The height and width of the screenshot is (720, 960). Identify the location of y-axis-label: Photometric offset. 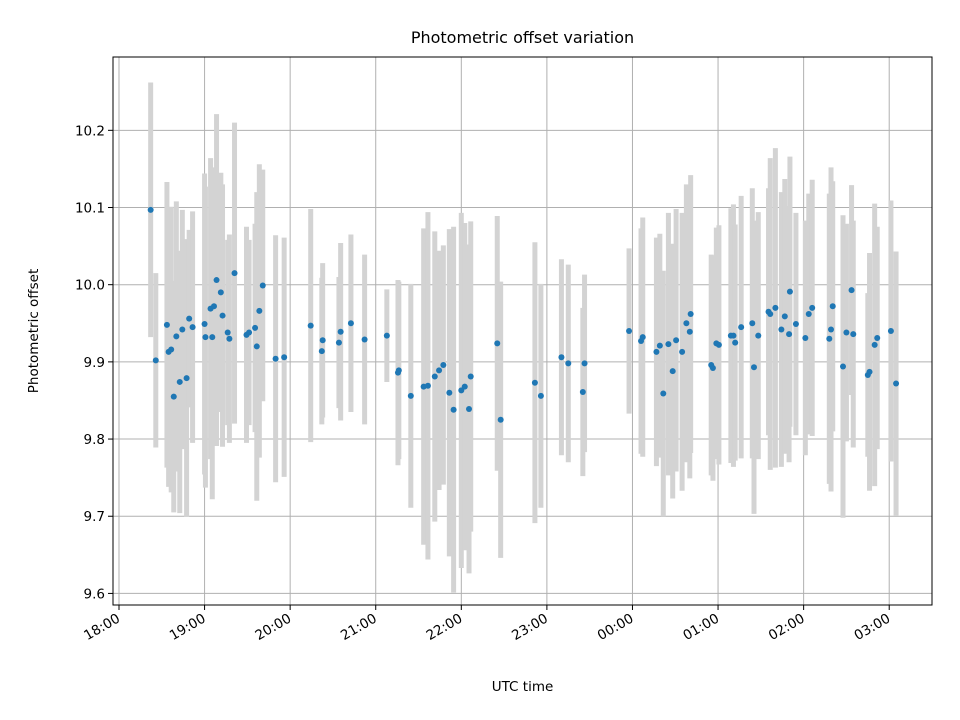
(34, 331).